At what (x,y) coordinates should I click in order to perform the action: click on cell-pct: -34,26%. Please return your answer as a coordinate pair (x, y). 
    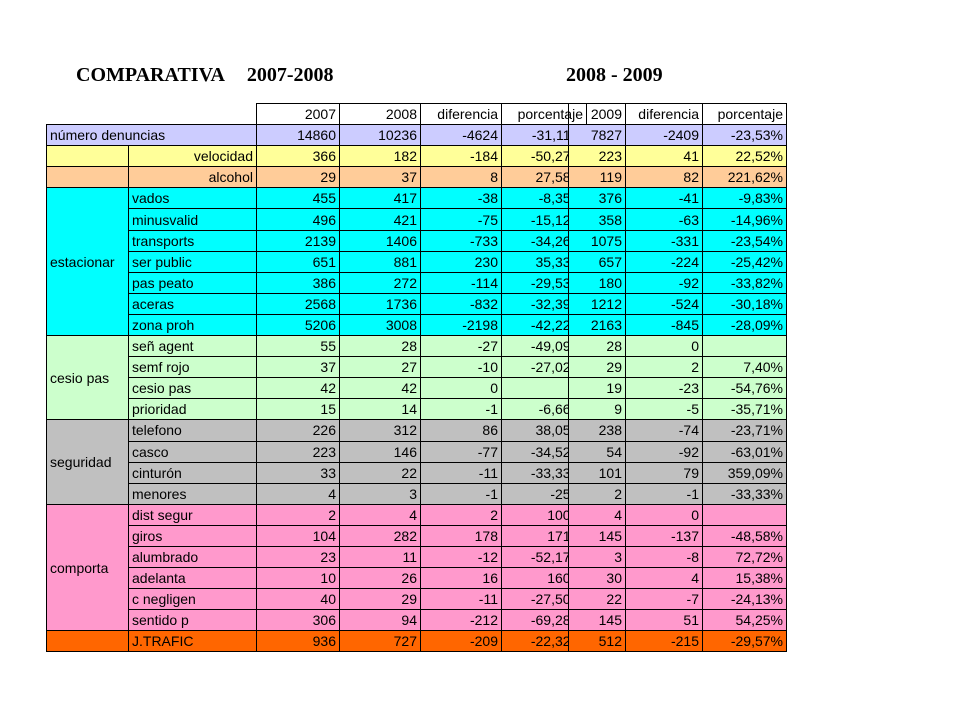
    Looking at the image, I should click on (544, 240).